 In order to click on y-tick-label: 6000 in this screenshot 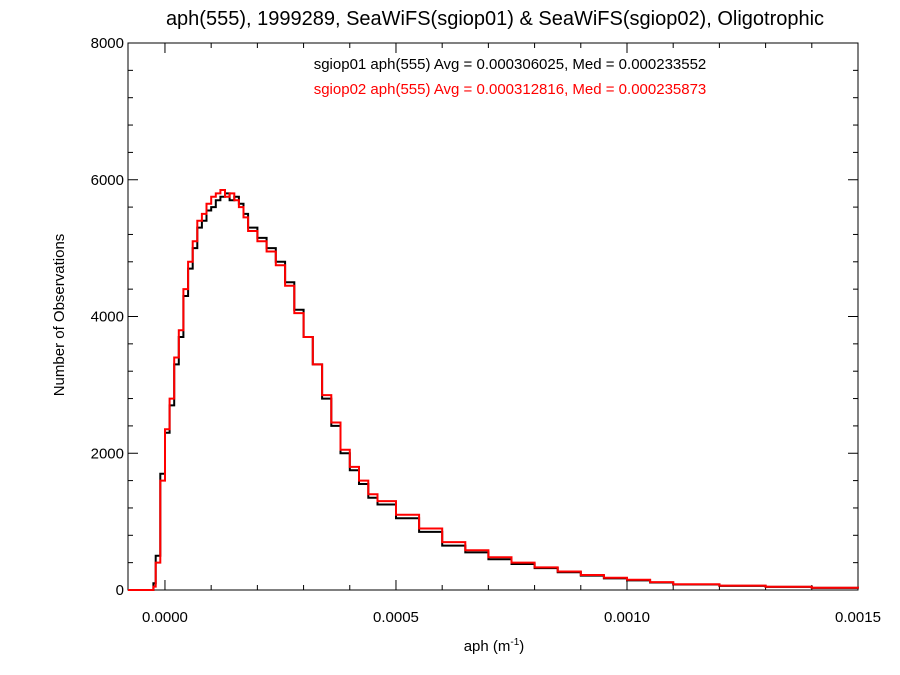, I will do `click(107, 180)`.